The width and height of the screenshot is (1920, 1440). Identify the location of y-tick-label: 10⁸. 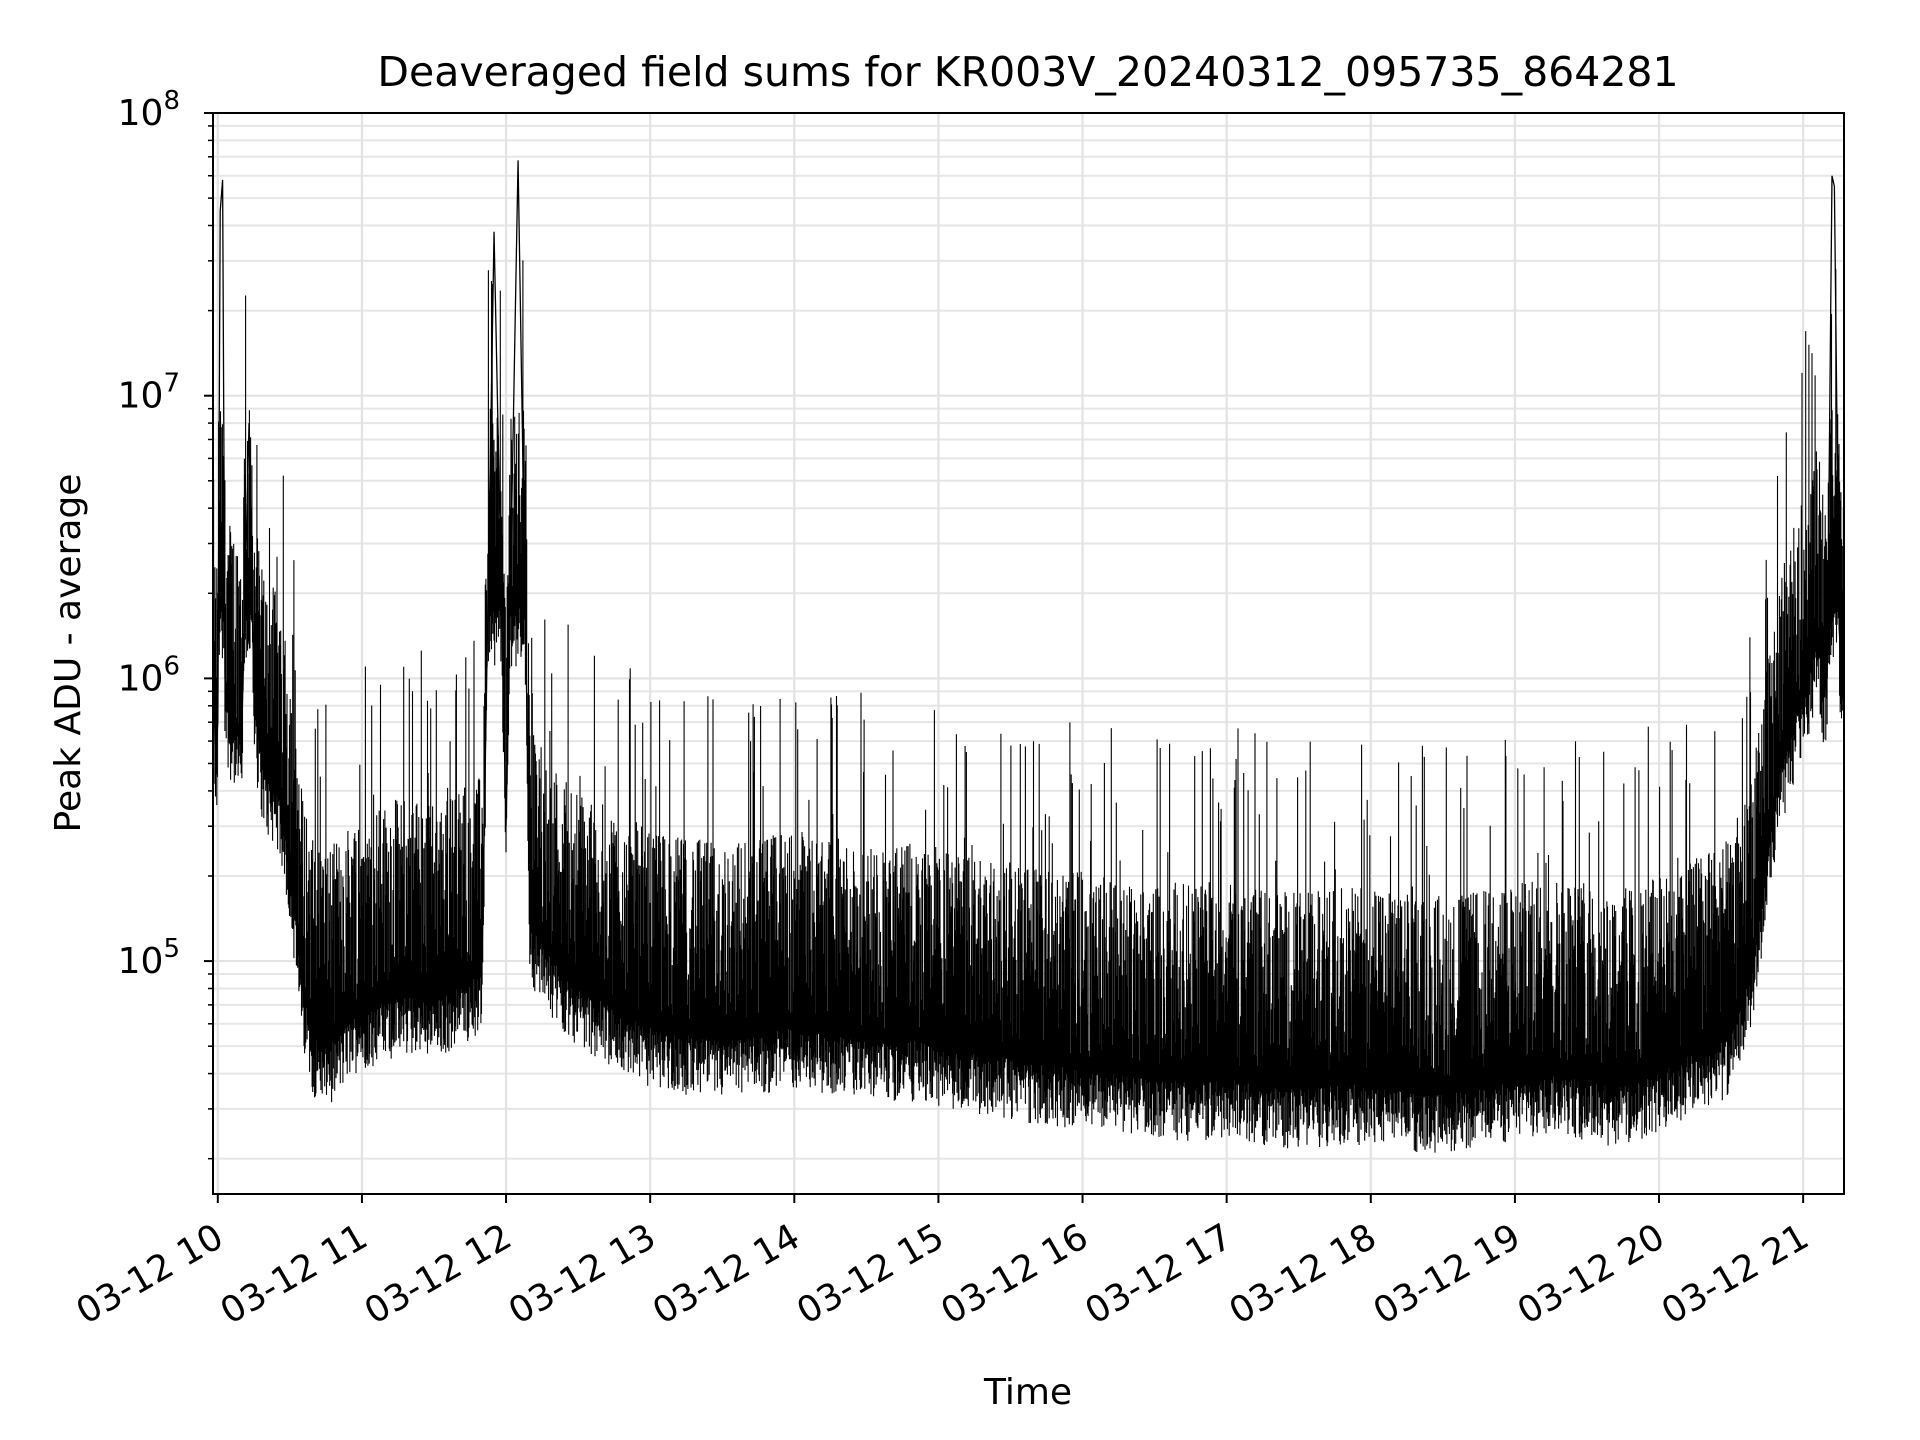
(149, 110).